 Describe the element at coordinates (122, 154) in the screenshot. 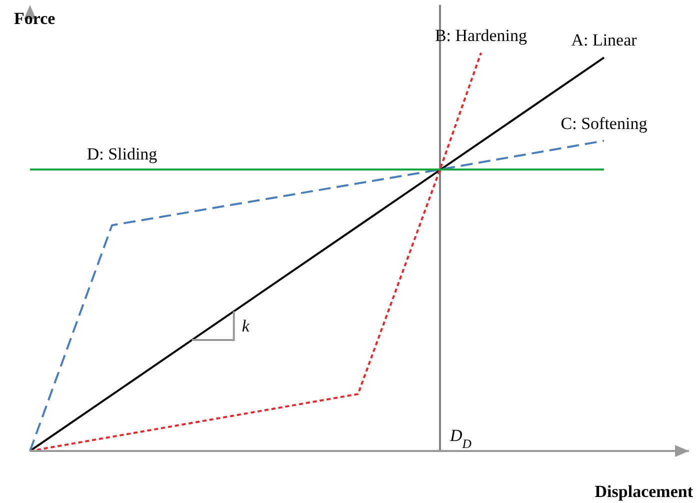

I see `series-label: D: Sliding` at that location.